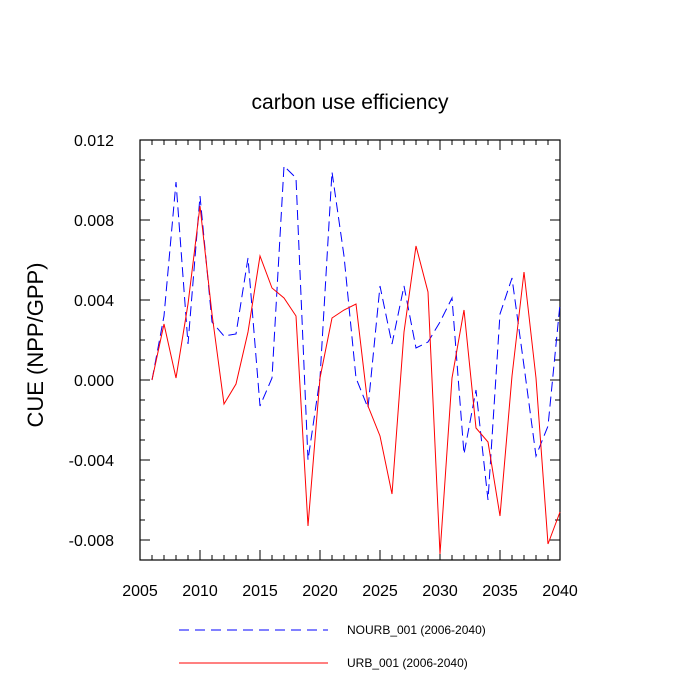  Describe the element at coordinates (94, 141) in the screenshot. I see `y-tick-label: 0.012` at that location.